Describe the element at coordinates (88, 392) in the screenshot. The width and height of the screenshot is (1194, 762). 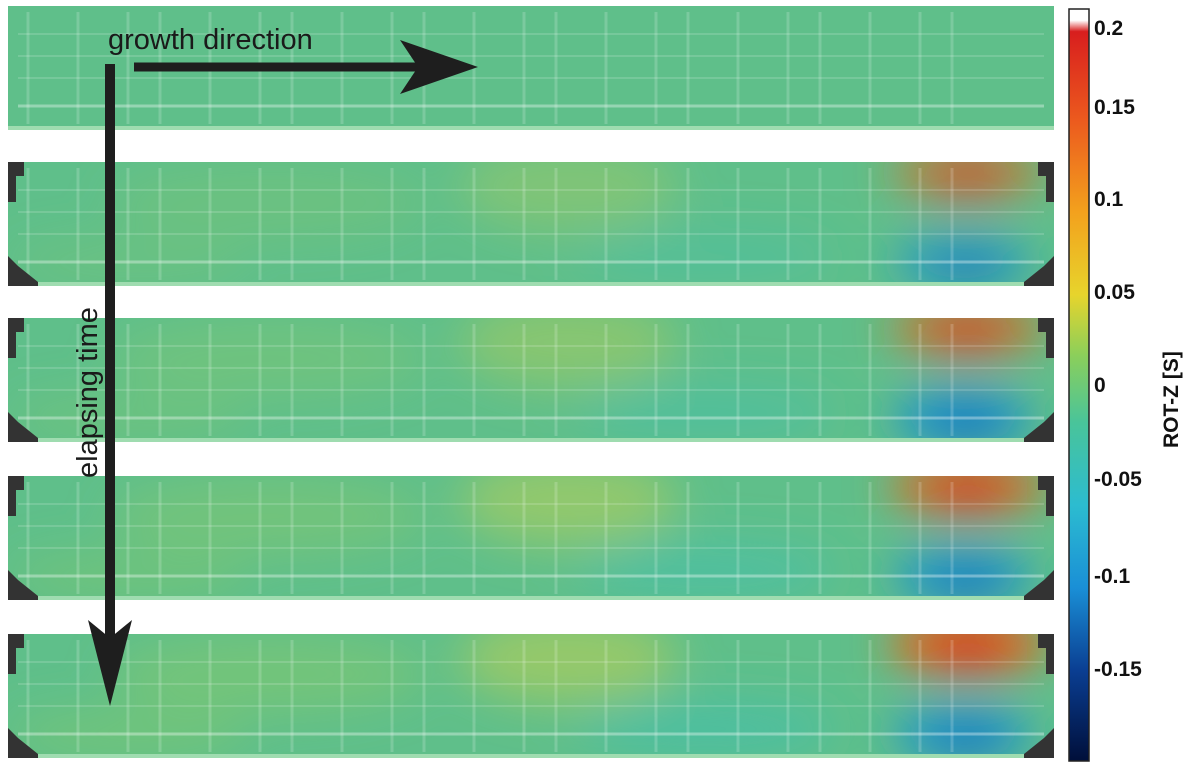
I see `elapsing-time-label: elapsing time` at that location.